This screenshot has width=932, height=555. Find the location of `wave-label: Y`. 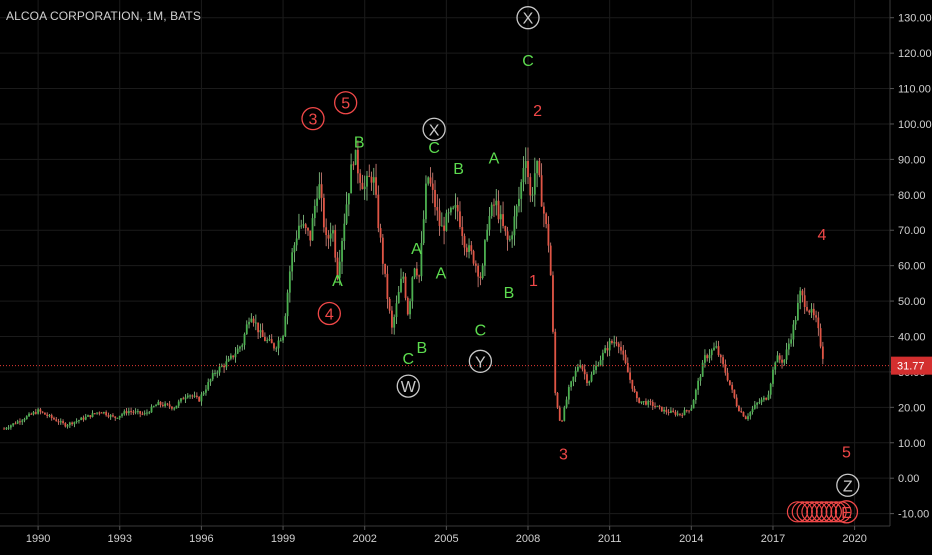

wave-label: Y is located at coordinates (480, 362).